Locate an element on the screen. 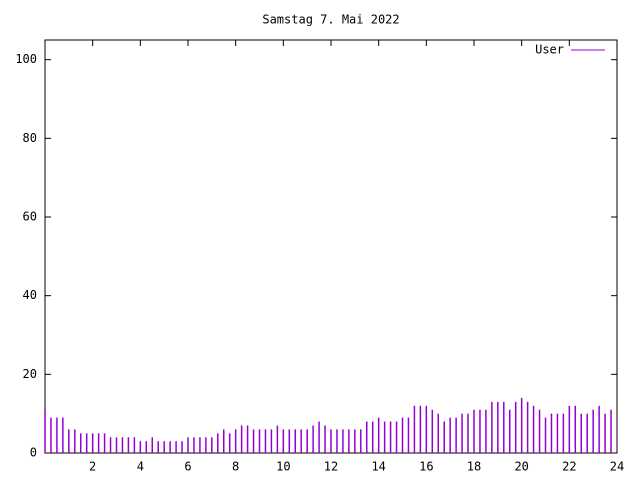 The height and width of the screenshot is (480, 640). x-tick-label: 4 is located at coordinates (140, 467).